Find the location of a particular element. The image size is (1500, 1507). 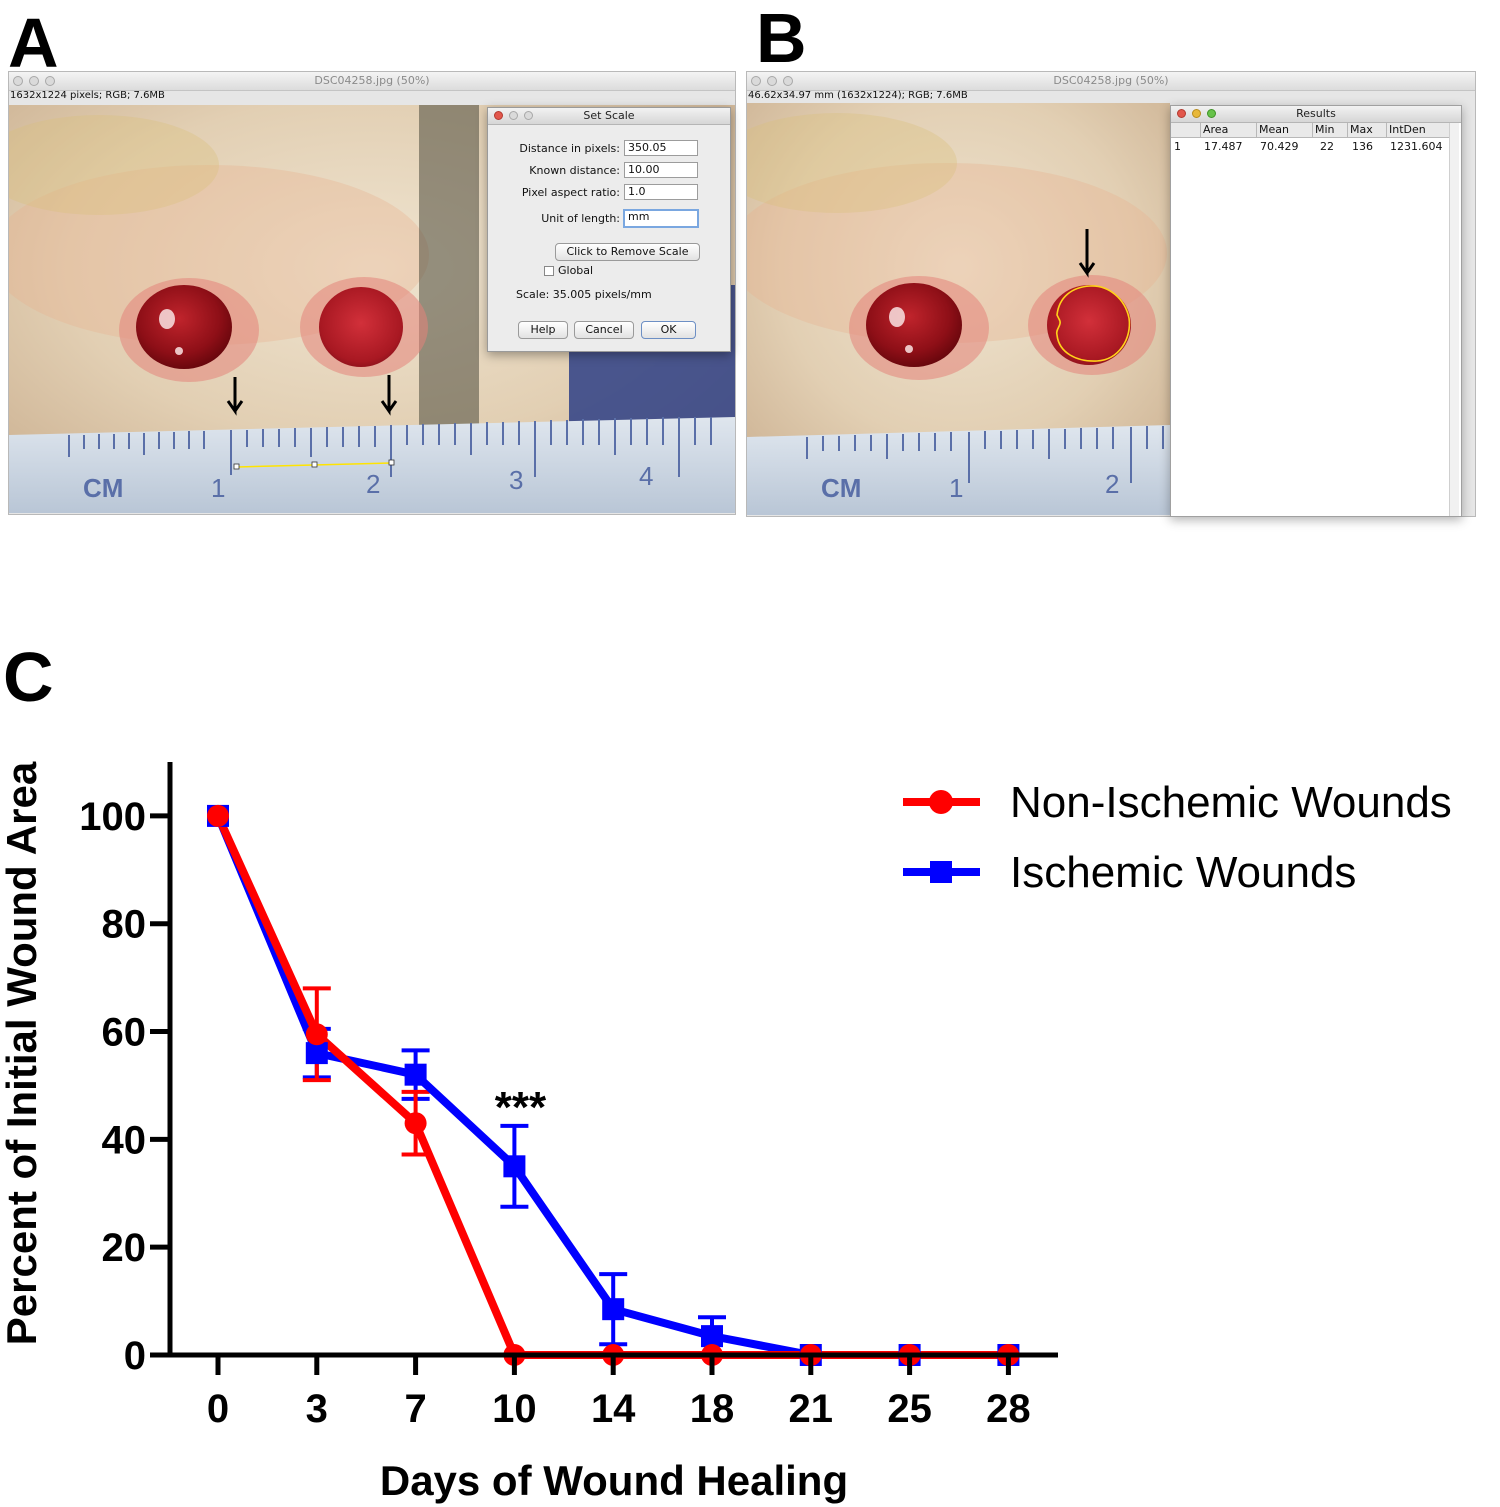

y-tick-label: 100 is located at coordinates (112, 817).